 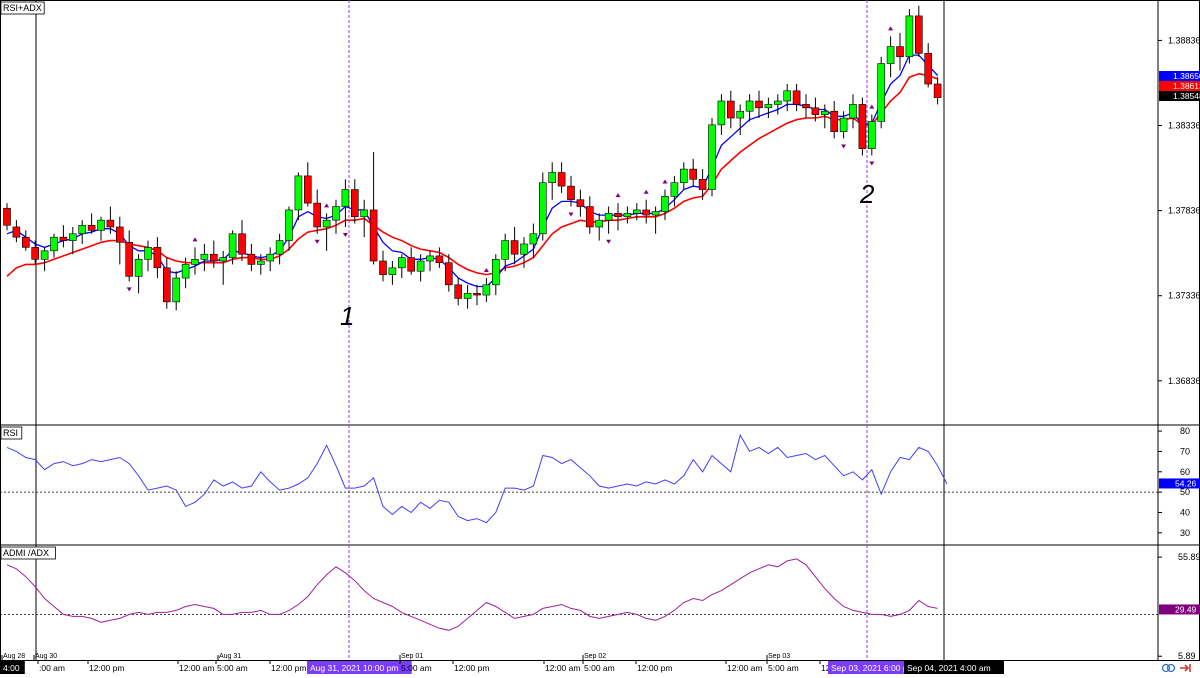 I want to click on link-icon, so click(x=1168, y=668).